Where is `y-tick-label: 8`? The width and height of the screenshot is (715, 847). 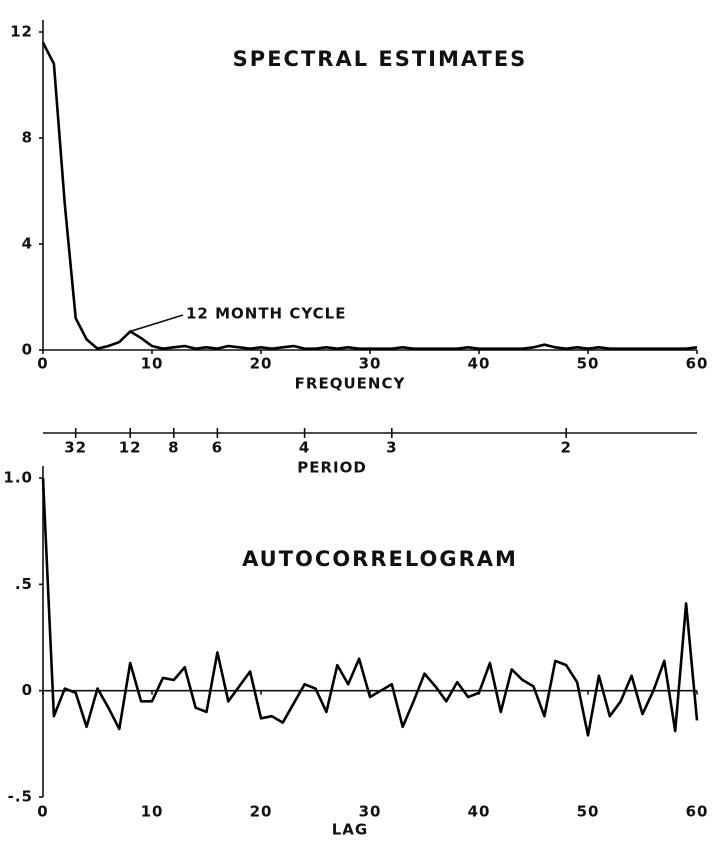 y-tick-label: 8 is located at coordinates (27, 138).